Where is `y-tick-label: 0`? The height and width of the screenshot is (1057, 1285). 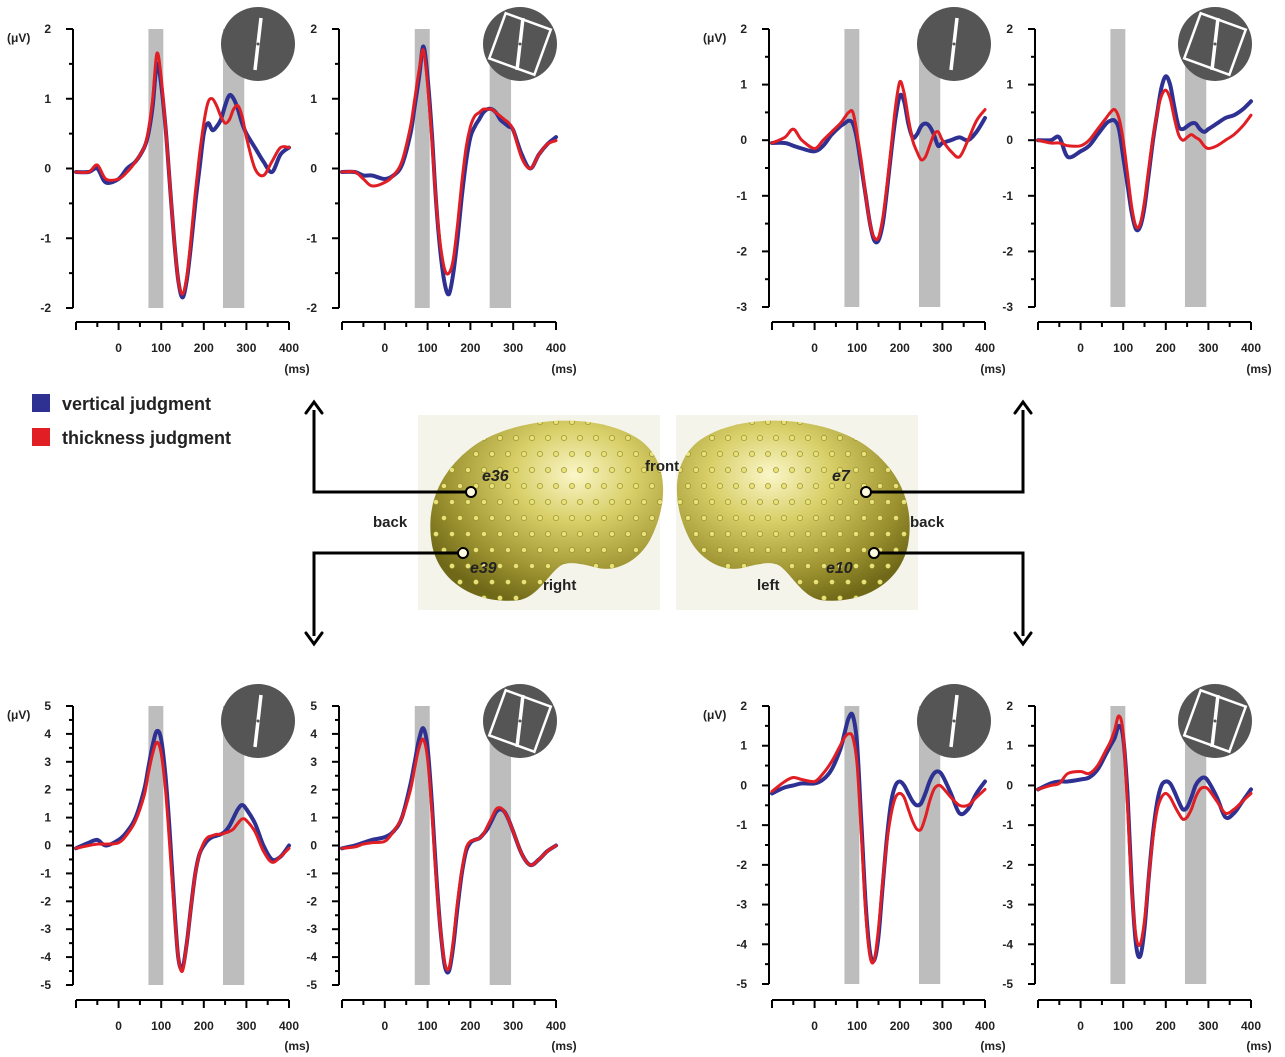 y-tick-label: 0 is located at coordinates (1009, 140).